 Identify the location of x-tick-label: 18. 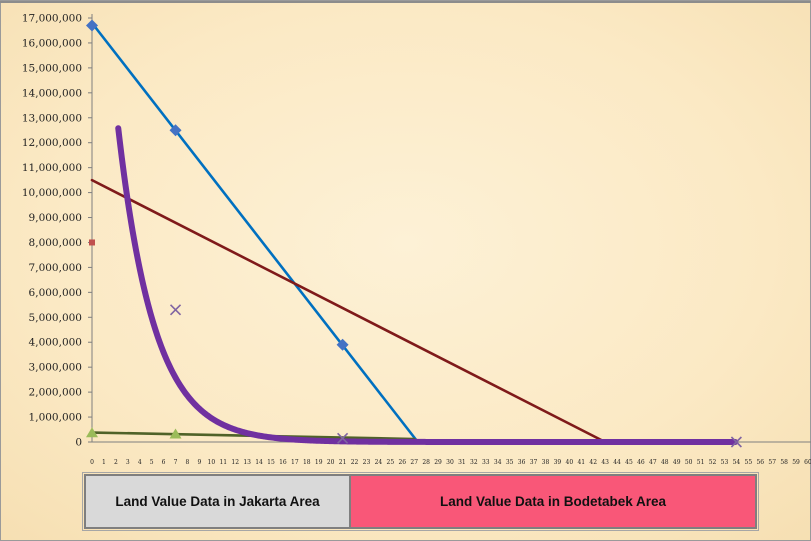
(307, 462).